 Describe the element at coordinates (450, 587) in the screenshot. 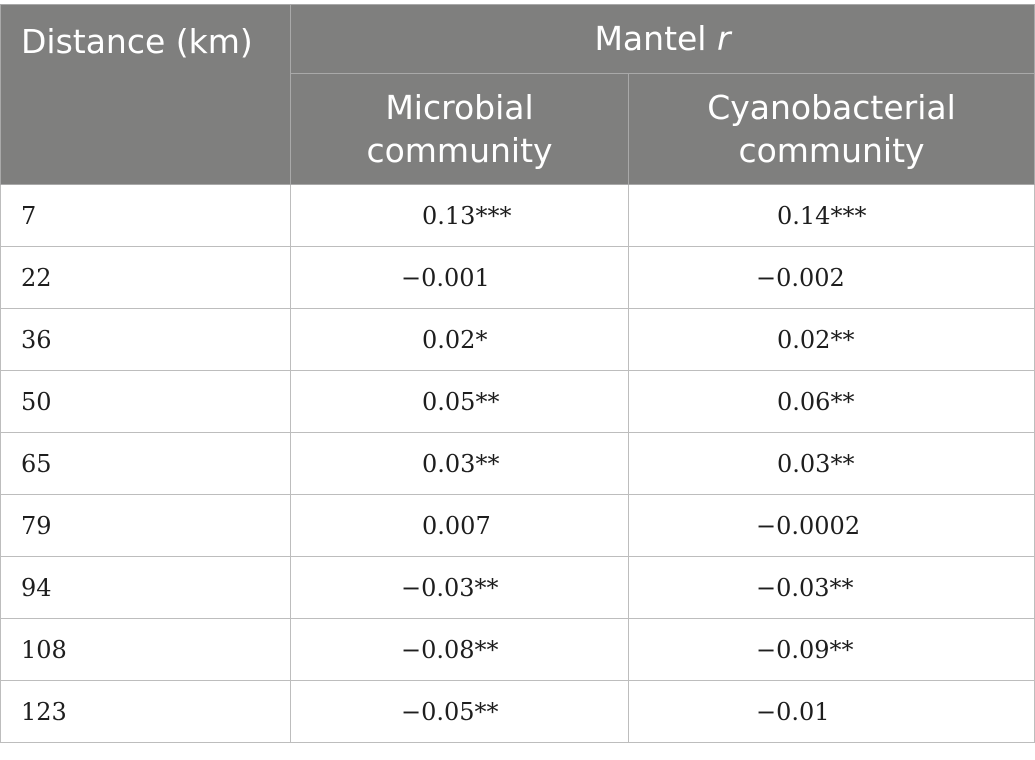

I see `microbial-r-cell-value: −0.03**` at that location.